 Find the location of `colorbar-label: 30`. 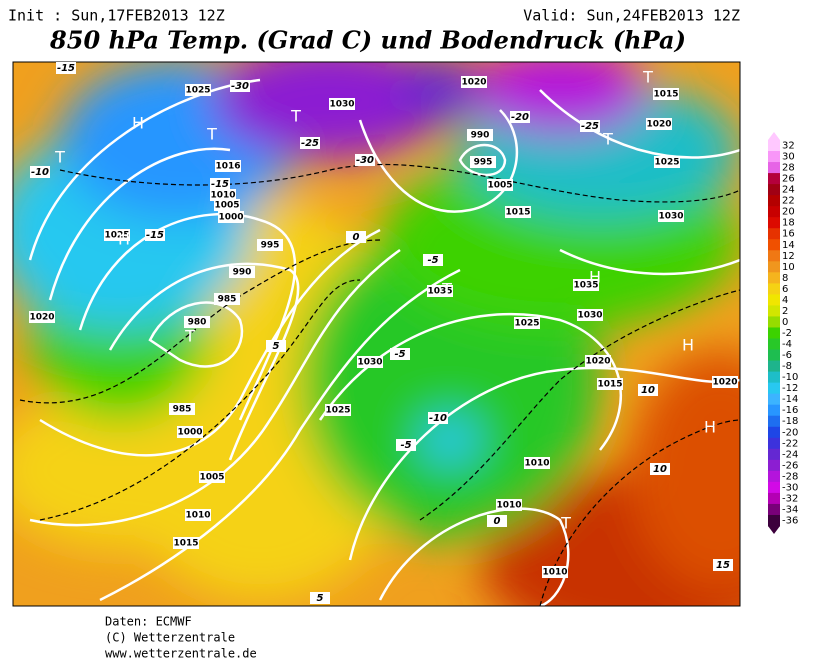

colorbar-label: 30 is located at coordinates (788, 157).